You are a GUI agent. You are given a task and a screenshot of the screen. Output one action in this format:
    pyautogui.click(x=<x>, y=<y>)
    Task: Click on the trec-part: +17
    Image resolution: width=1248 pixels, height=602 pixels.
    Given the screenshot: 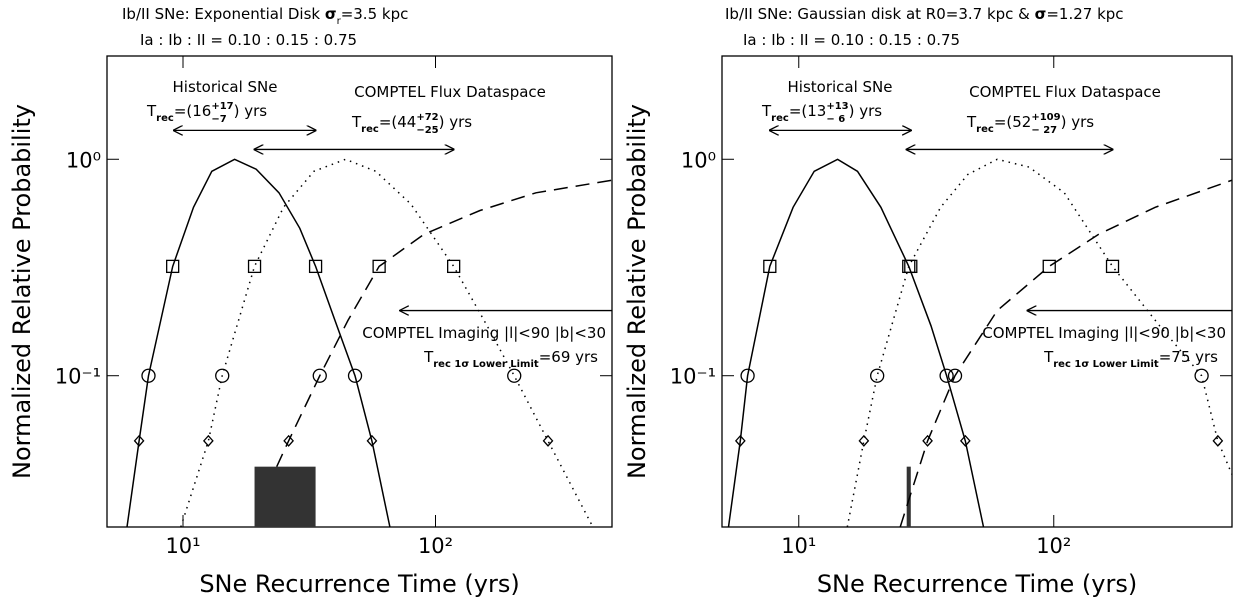 What is the action you would take?
    pyautogui.click(x=222, y=106)
    